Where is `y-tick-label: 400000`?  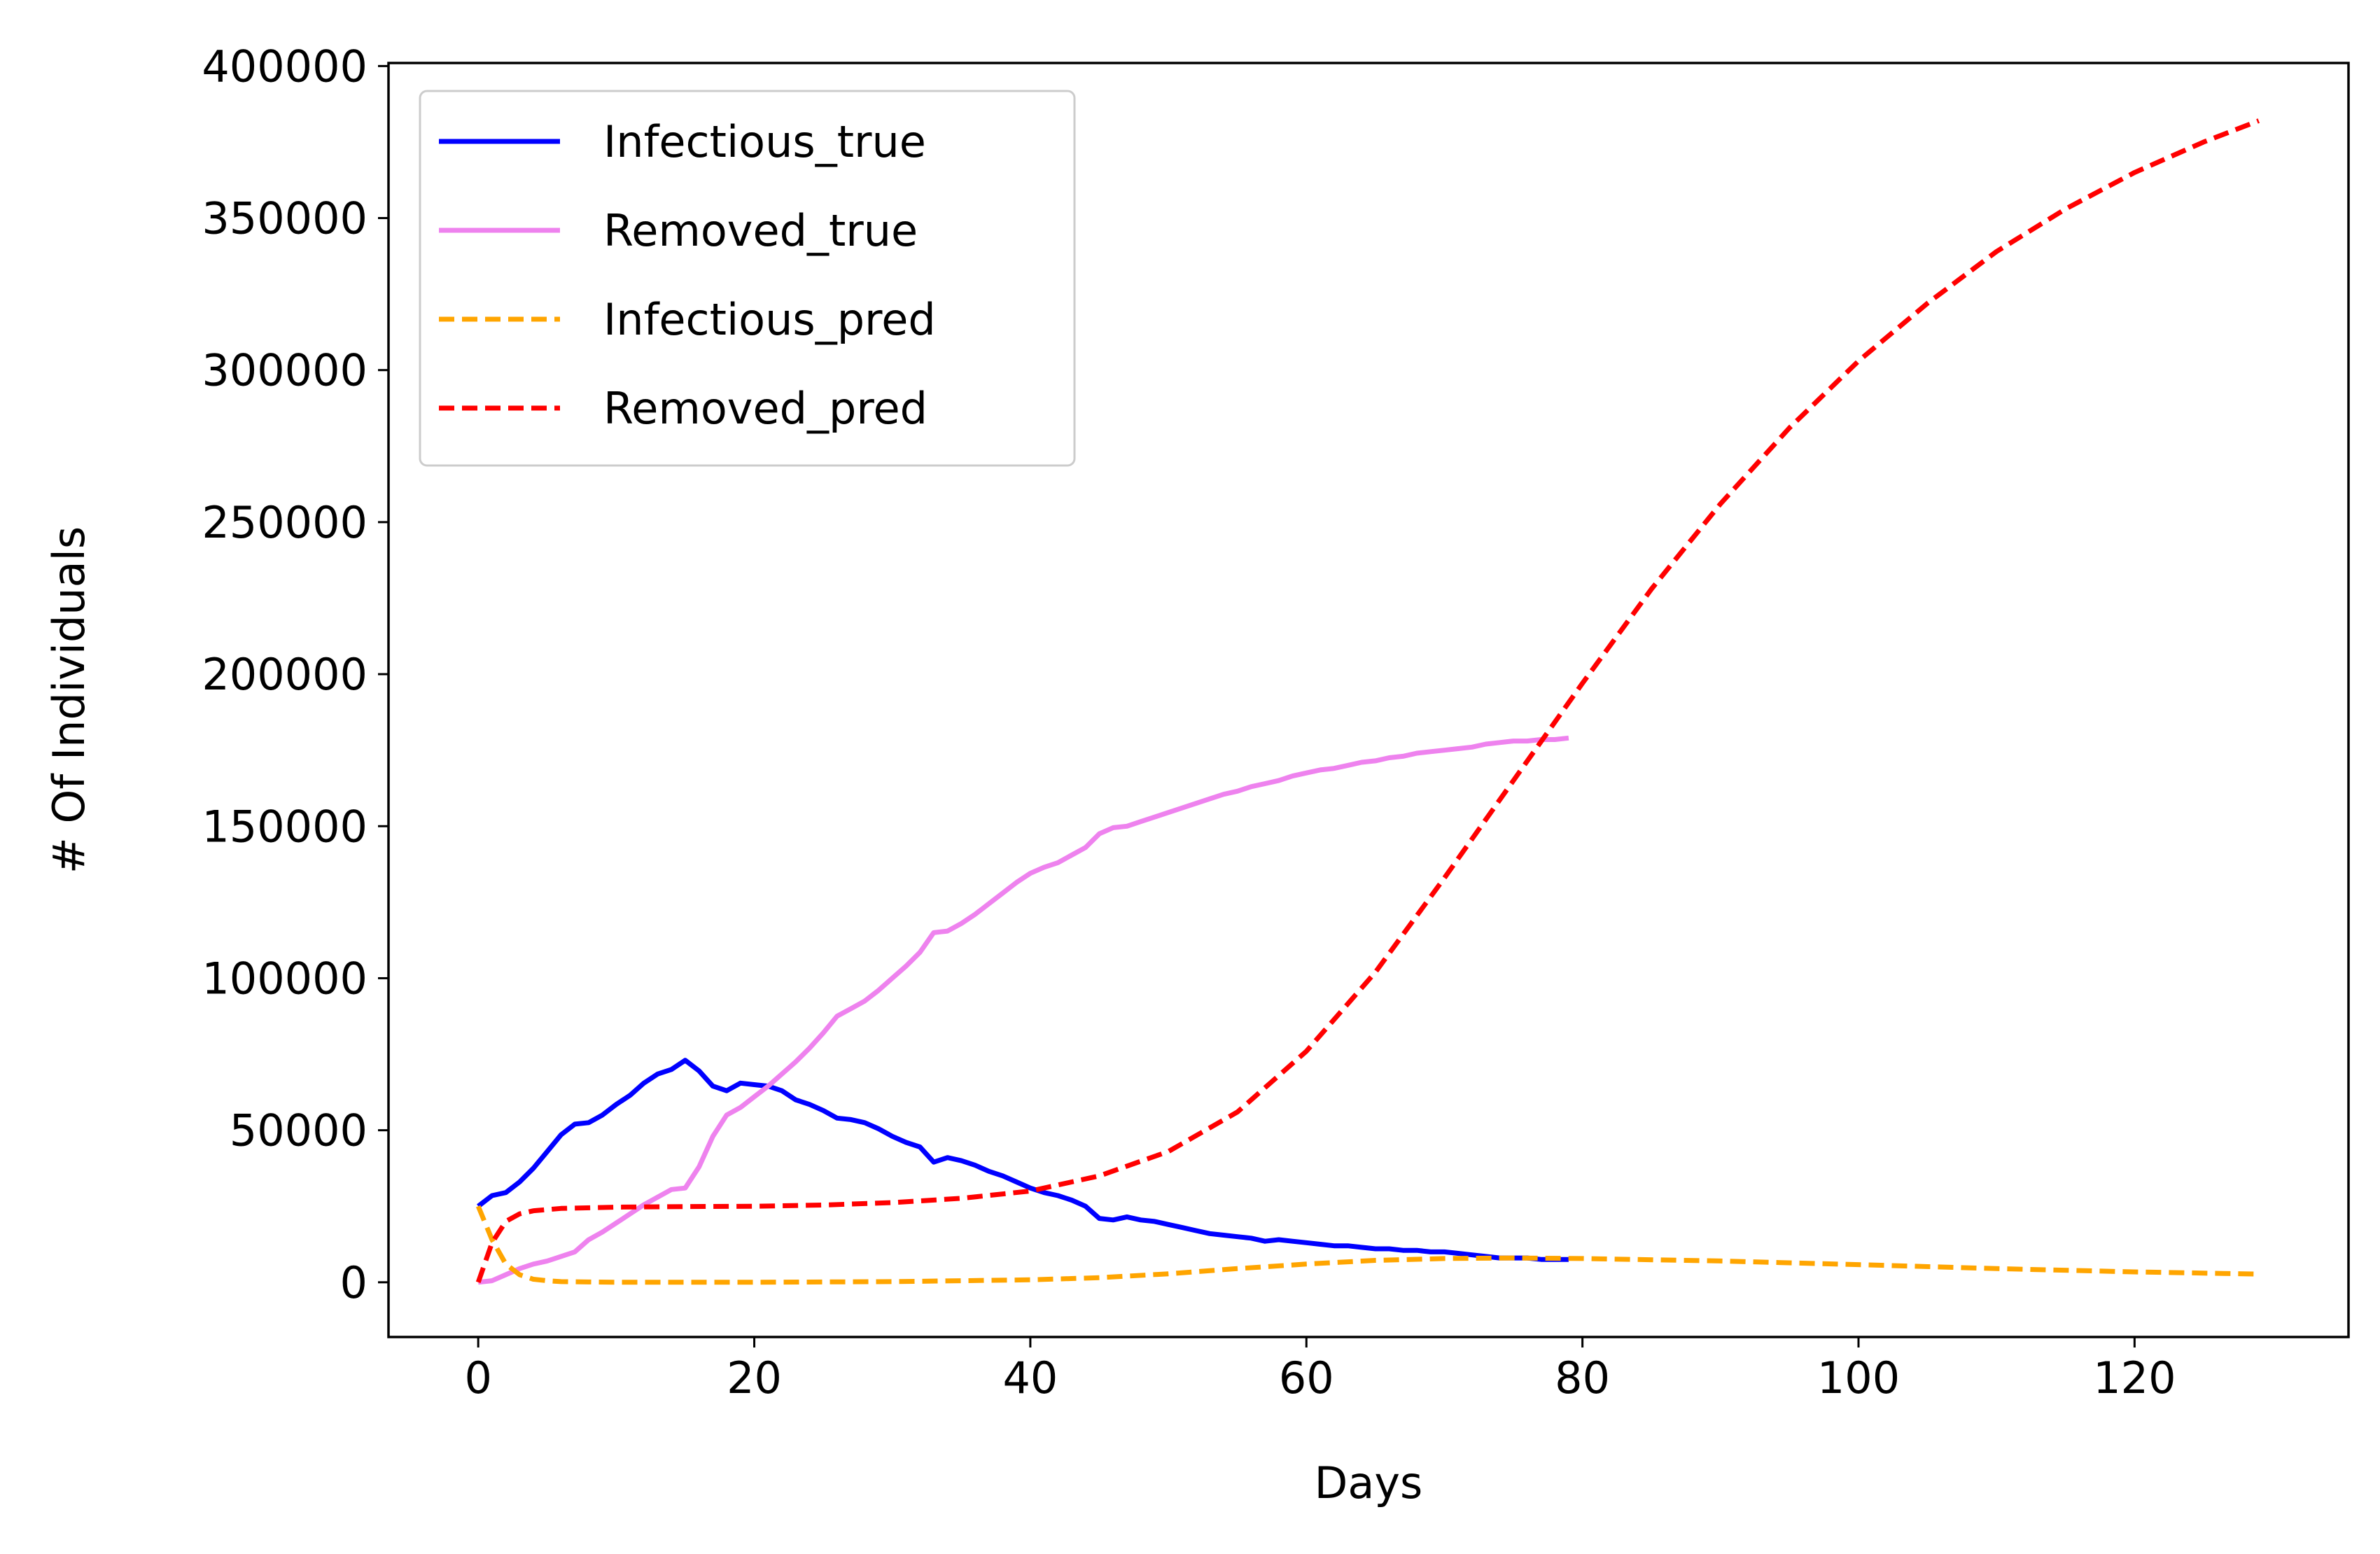 y-tick-label: 400000 is located at coordinates (285, 66).